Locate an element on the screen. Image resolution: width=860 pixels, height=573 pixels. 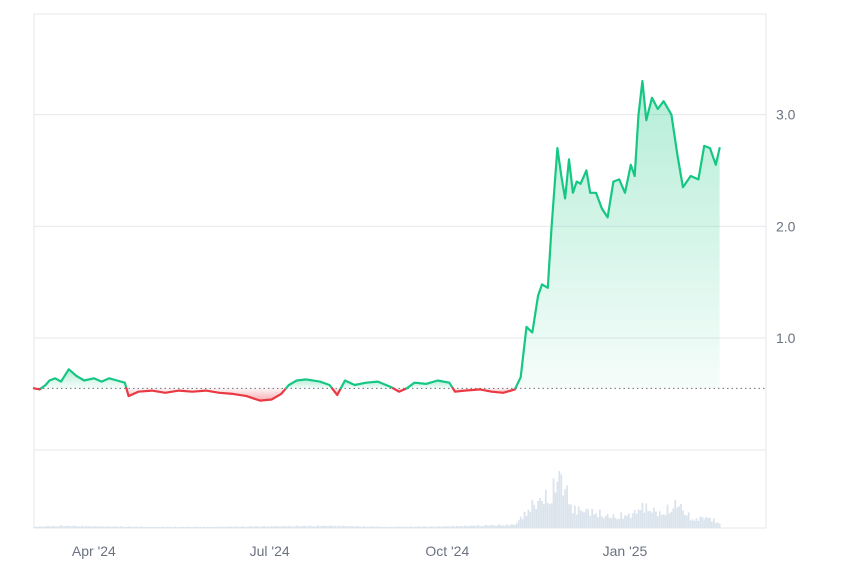
line-above-baseline is located at coordinates (309, 384).